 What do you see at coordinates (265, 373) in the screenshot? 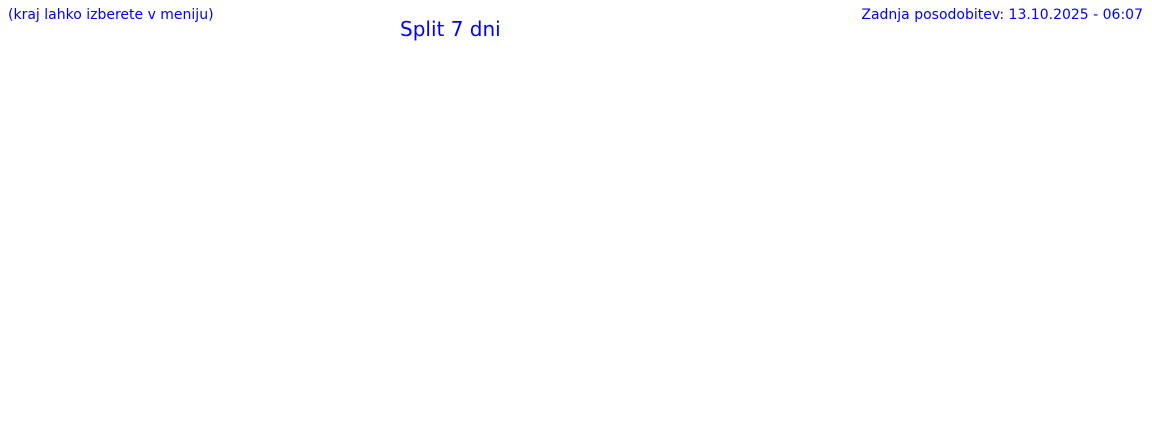
I see `day-abbr-tick-label: tor` at bounding box center [265, 373].